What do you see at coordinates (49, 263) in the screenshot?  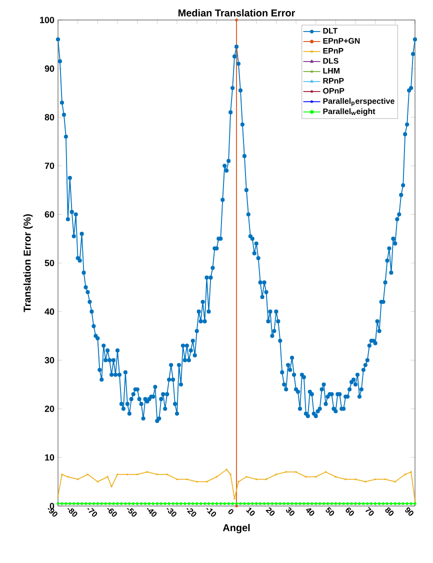 I see `y-tick-label: 50` at bounding box center [49, 263].